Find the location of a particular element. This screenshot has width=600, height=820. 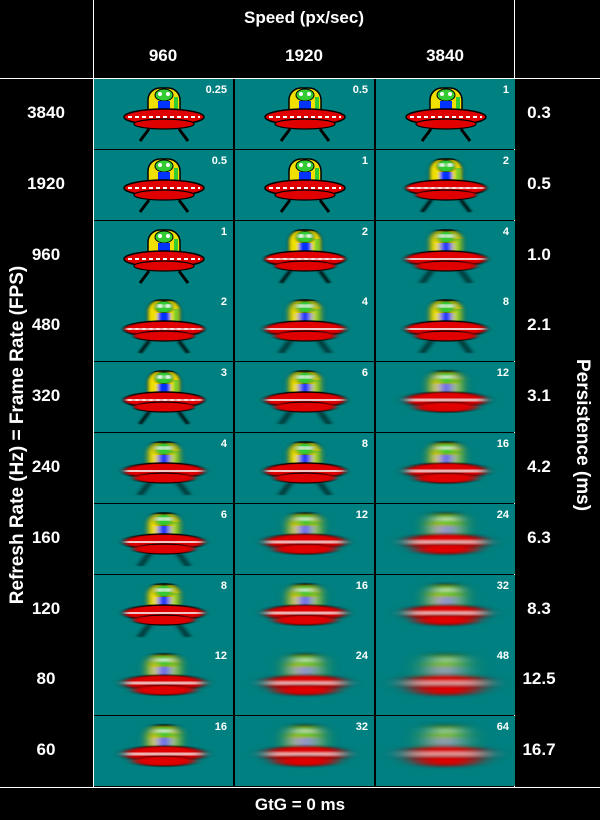

persistence-label: 2.1 is located at coordinates (539, 324).